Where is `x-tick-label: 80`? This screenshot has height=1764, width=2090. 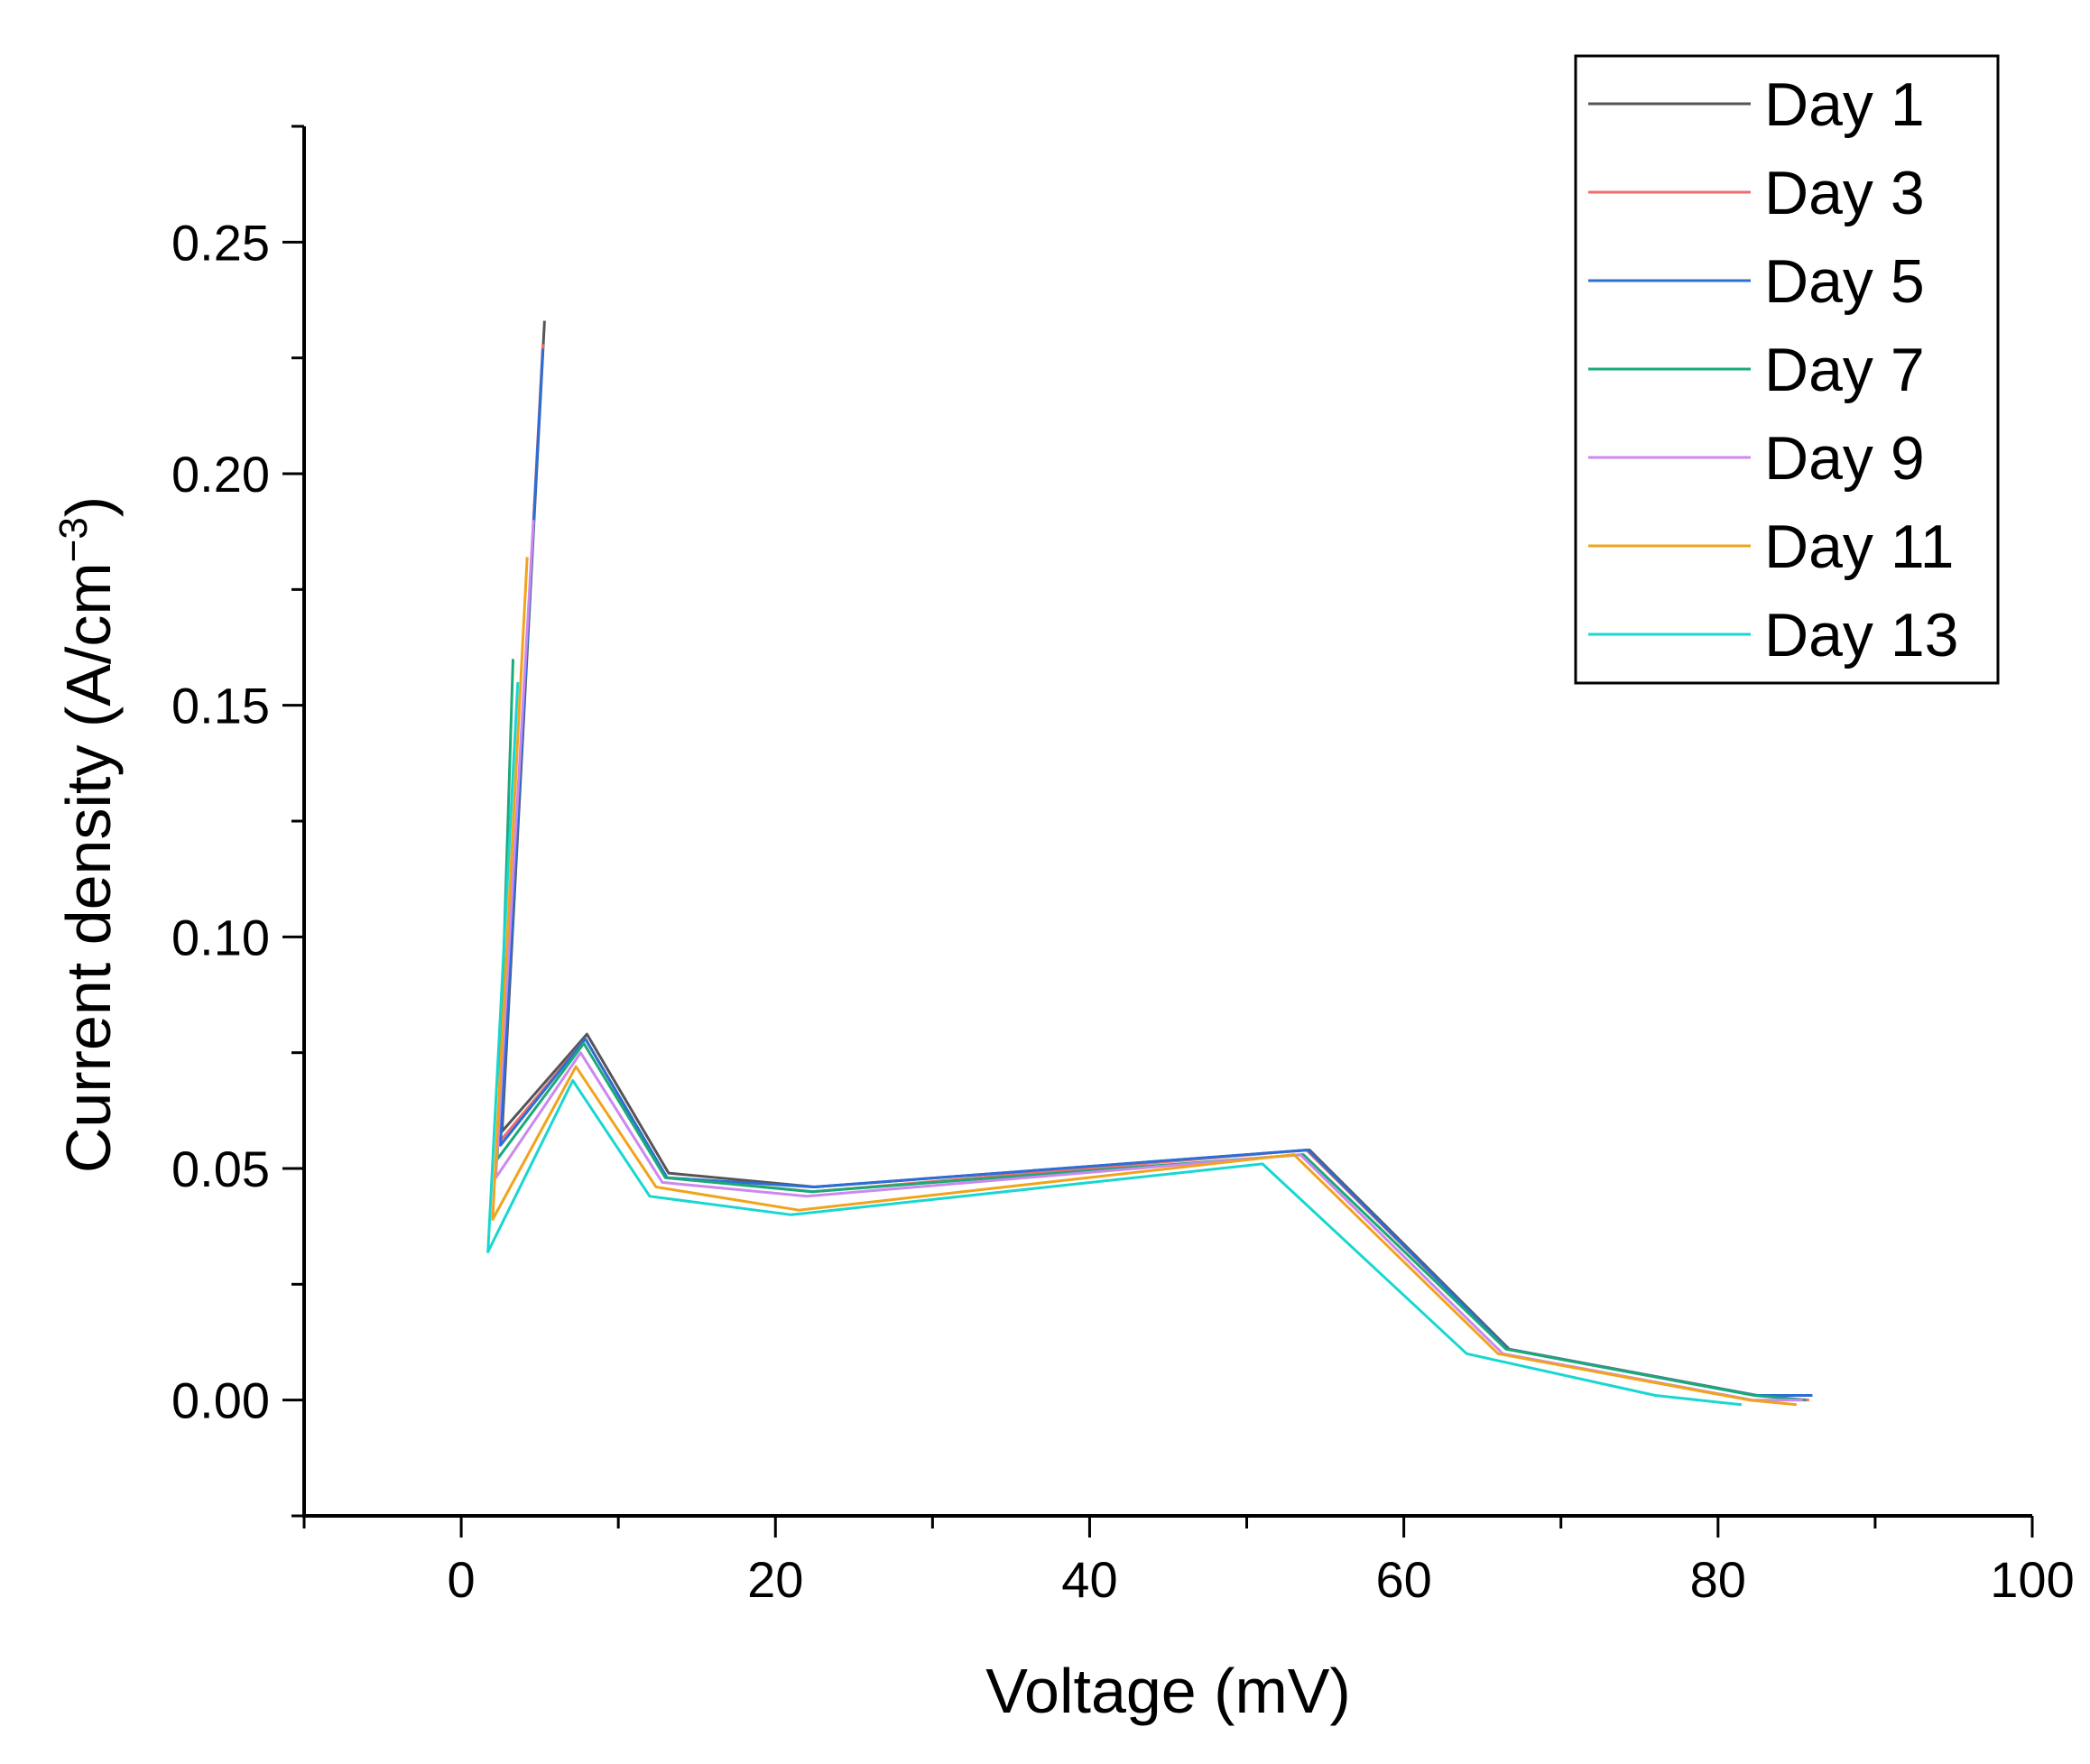
x-tick-label: 80 is located at coordinates (1718, 1579).